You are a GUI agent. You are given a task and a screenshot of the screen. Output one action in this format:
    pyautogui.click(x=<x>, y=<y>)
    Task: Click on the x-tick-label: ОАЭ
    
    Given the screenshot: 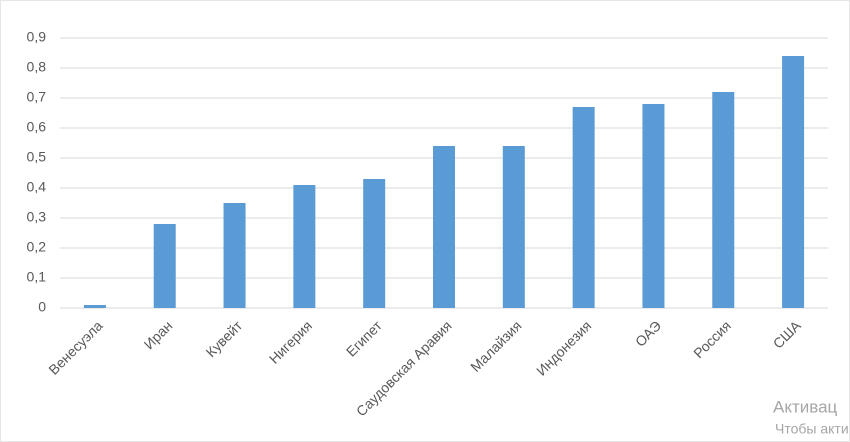 What is the action you would take?
    pyautogui.click(x=648, y=333)
    